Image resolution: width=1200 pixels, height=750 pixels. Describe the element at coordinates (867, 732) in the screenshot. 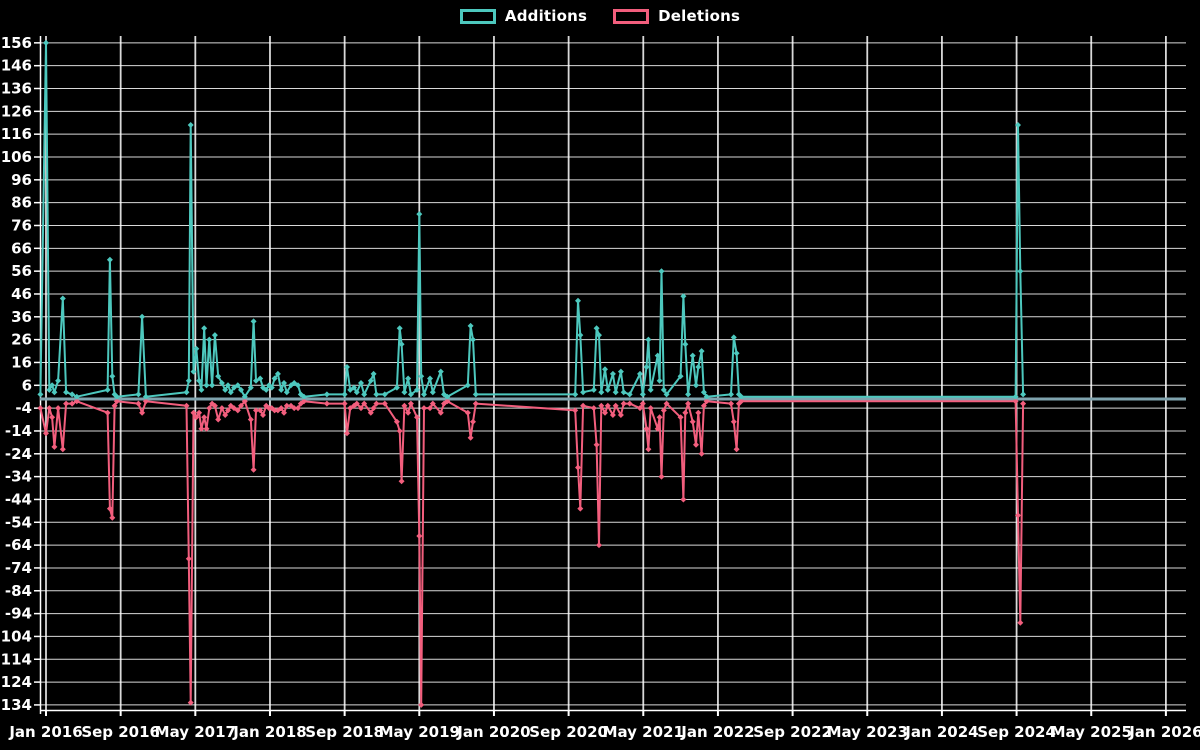

I see `x-axis-tick-label: May 2023` at that location.